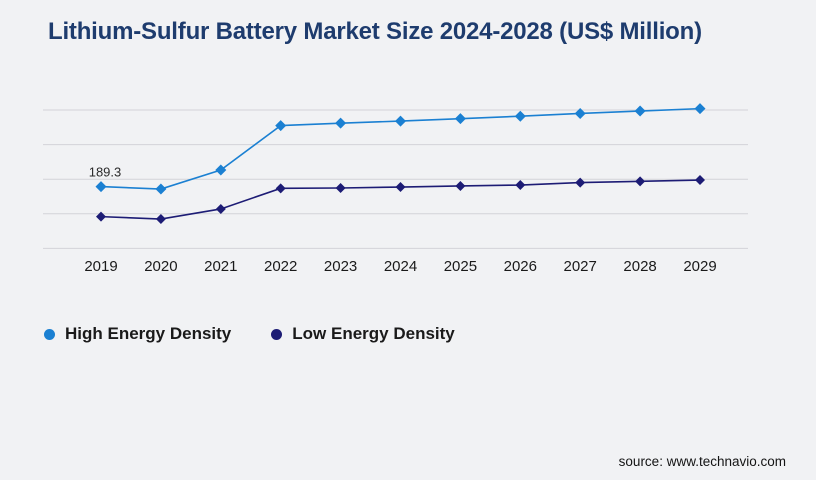  I want to click on x-axis-label: 2023, so click(340, 266).